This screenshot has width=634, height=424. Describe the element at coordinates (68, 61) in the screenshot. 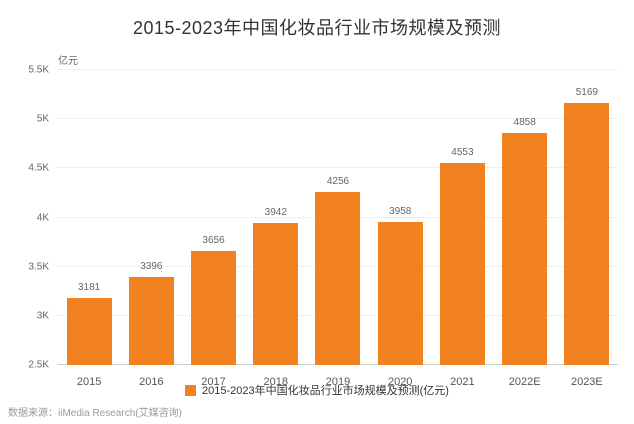

I see `y-axis-unit-label: 亿元` at that location.